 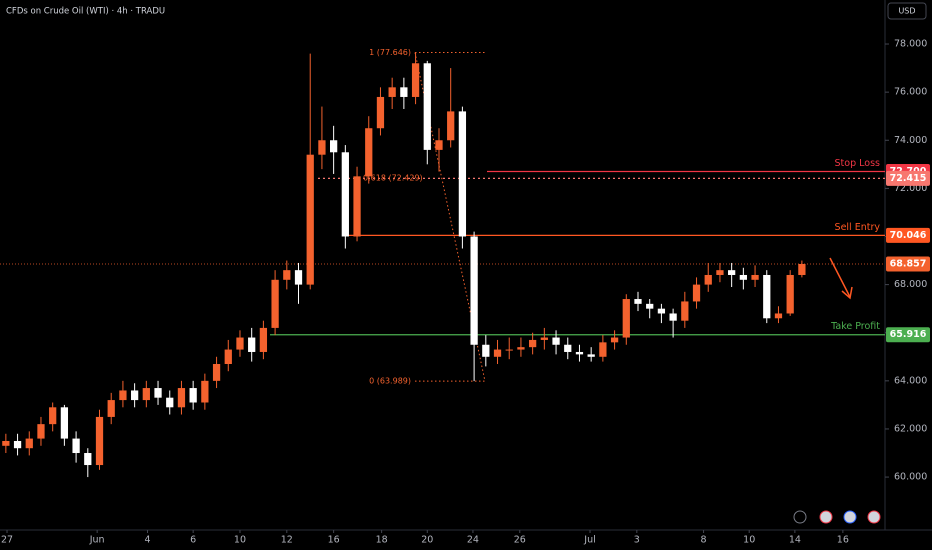 I want to click on fib-label: 0.618 (72.429), so click(x=393, y=178).